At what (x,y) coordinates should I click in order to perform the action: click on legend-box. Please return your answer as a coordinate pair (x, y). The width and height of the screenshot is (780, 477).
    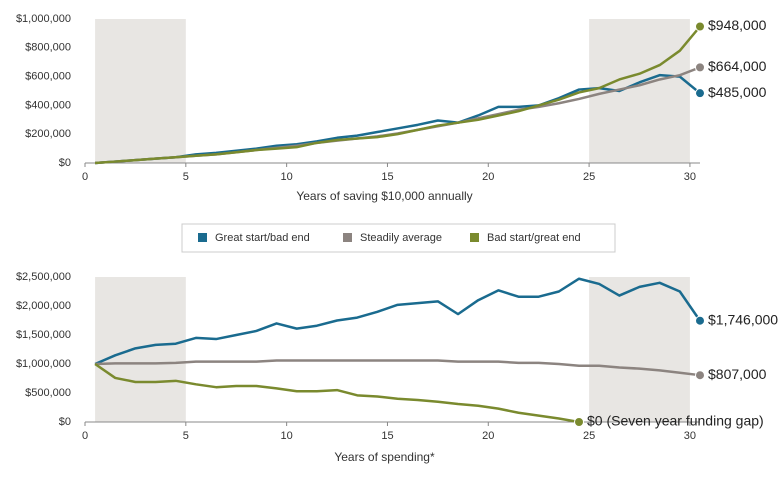
    Looking at the image, I should click on (398, 238).